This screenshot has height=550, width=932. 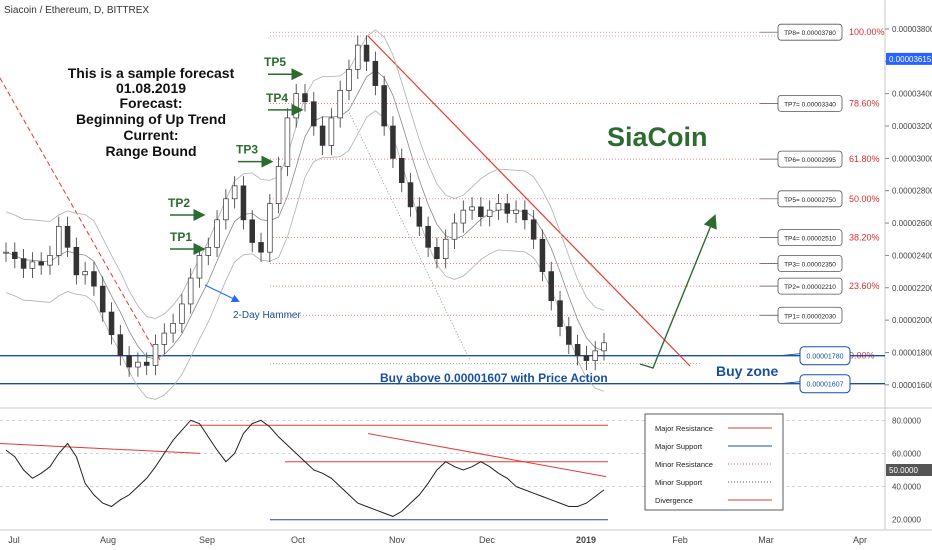 What do you see at coordinates (747, 371) in the screenshot?
I see `buy-zone-label: Buy zone` at bounding box center [747, 371].